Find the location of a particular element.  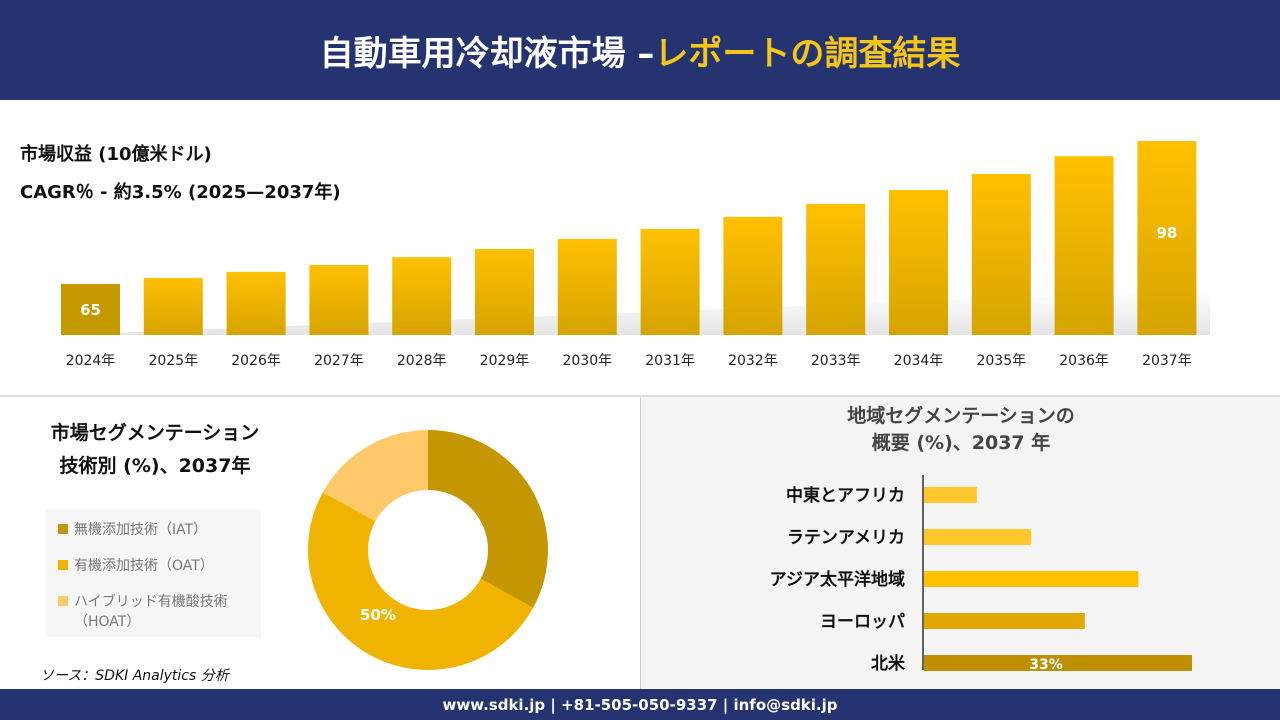

legend-item-oat: 有機添加技術（OAT） is located at coordinates (153, 565).